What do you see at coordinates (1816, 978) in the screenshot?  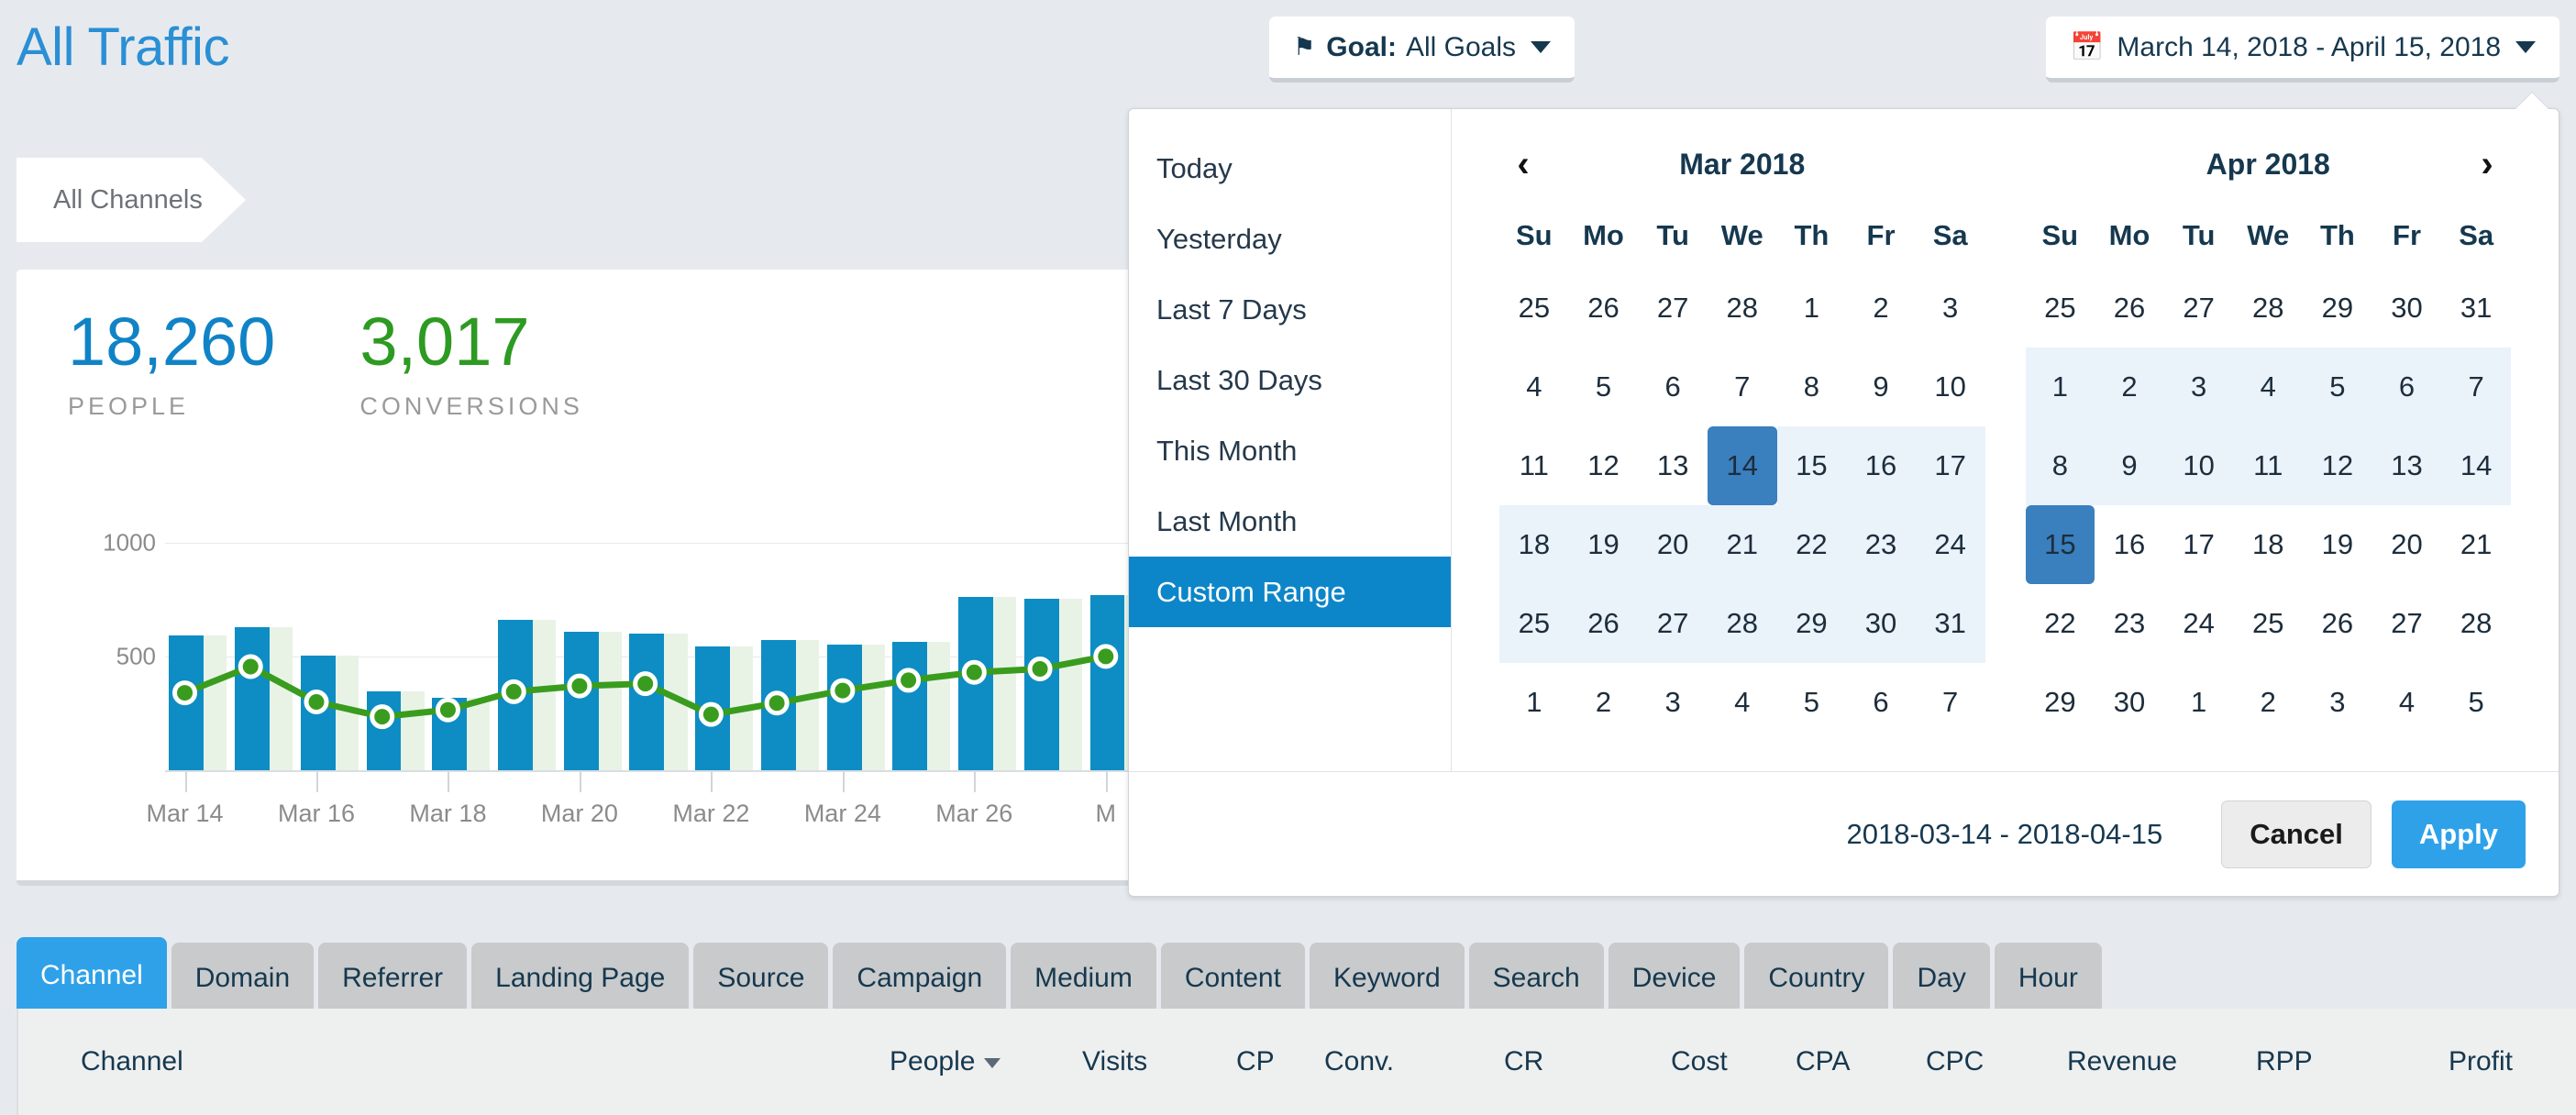 I see `tab-country: Country` at bounding box center [1816, 978].